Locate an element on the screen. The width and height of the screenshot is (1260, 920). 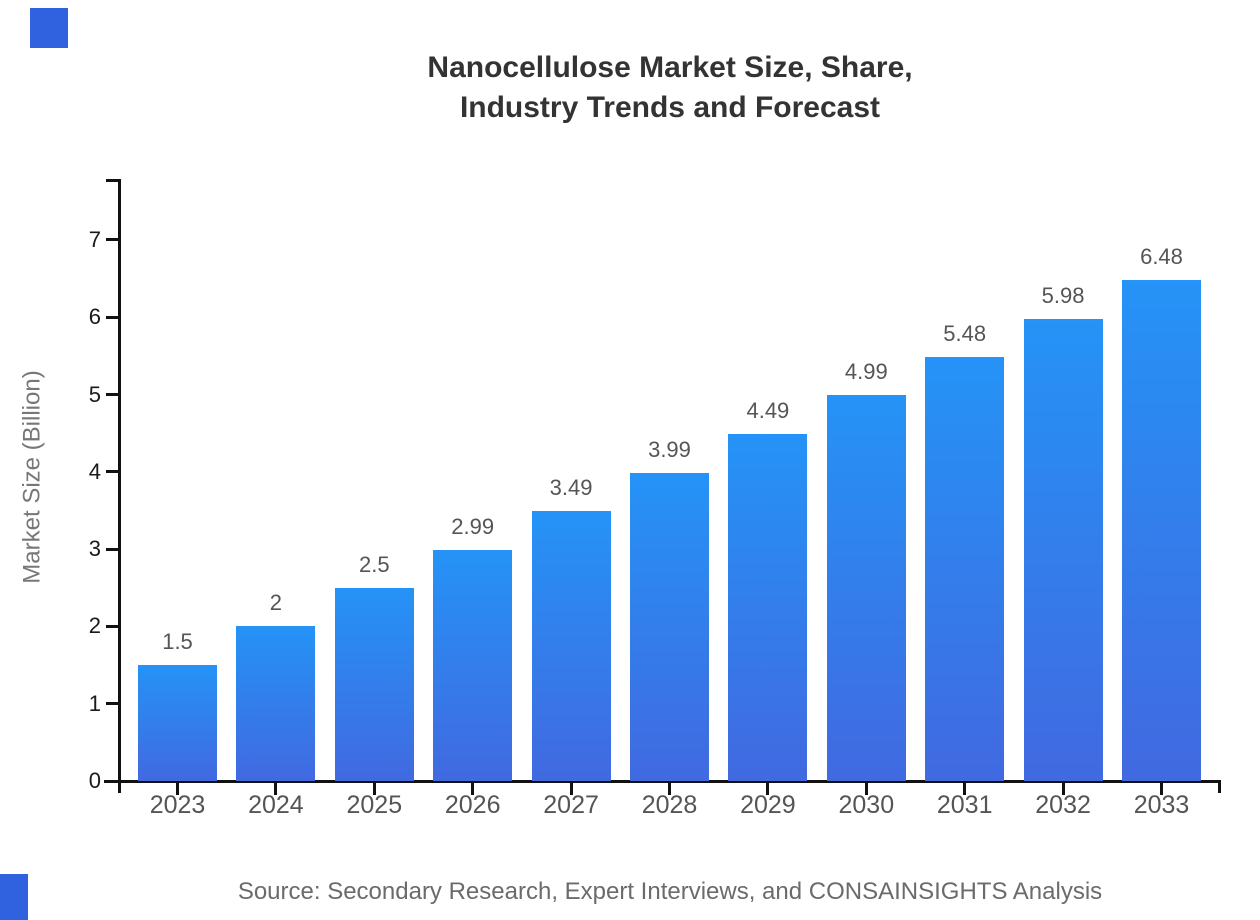
bar-value-label: 2 is located at coordinates (276, 603).